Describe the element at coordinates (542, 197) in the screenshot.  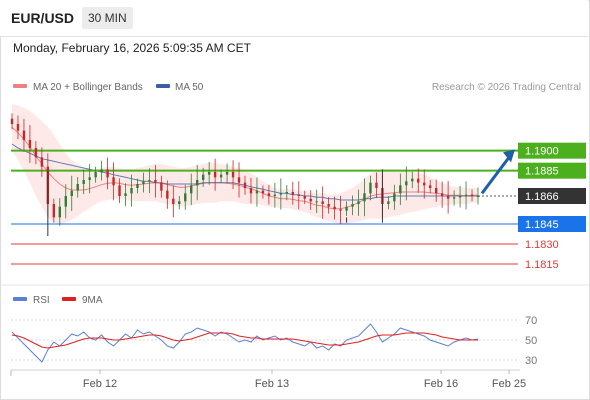
I see `level-label-2: 1.1866` at that location.